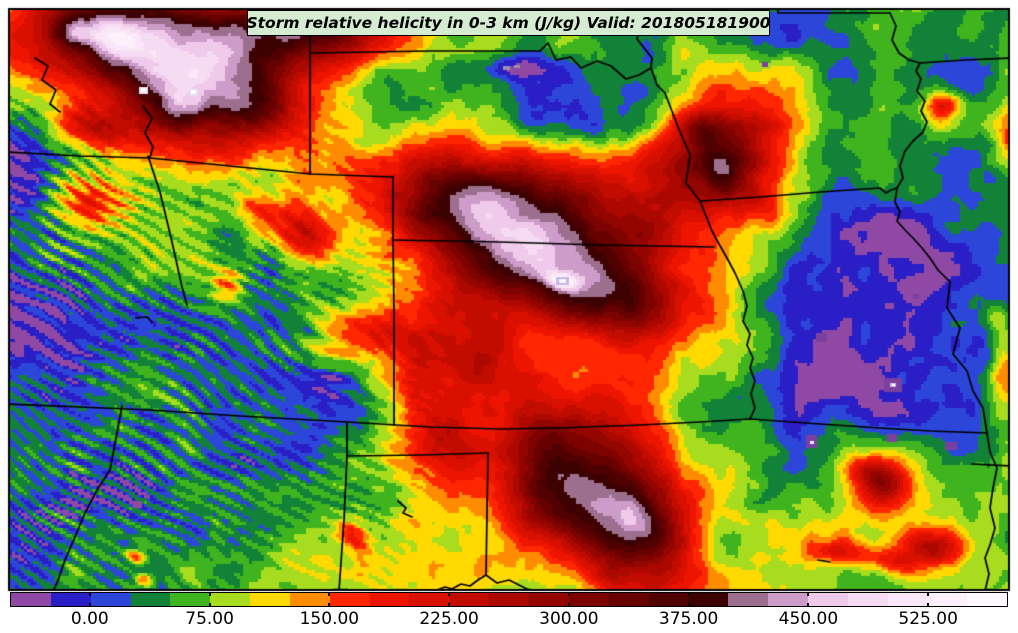 This screenshot has width=1018, height=633. I want to click on colorbar, so click(509, 599).